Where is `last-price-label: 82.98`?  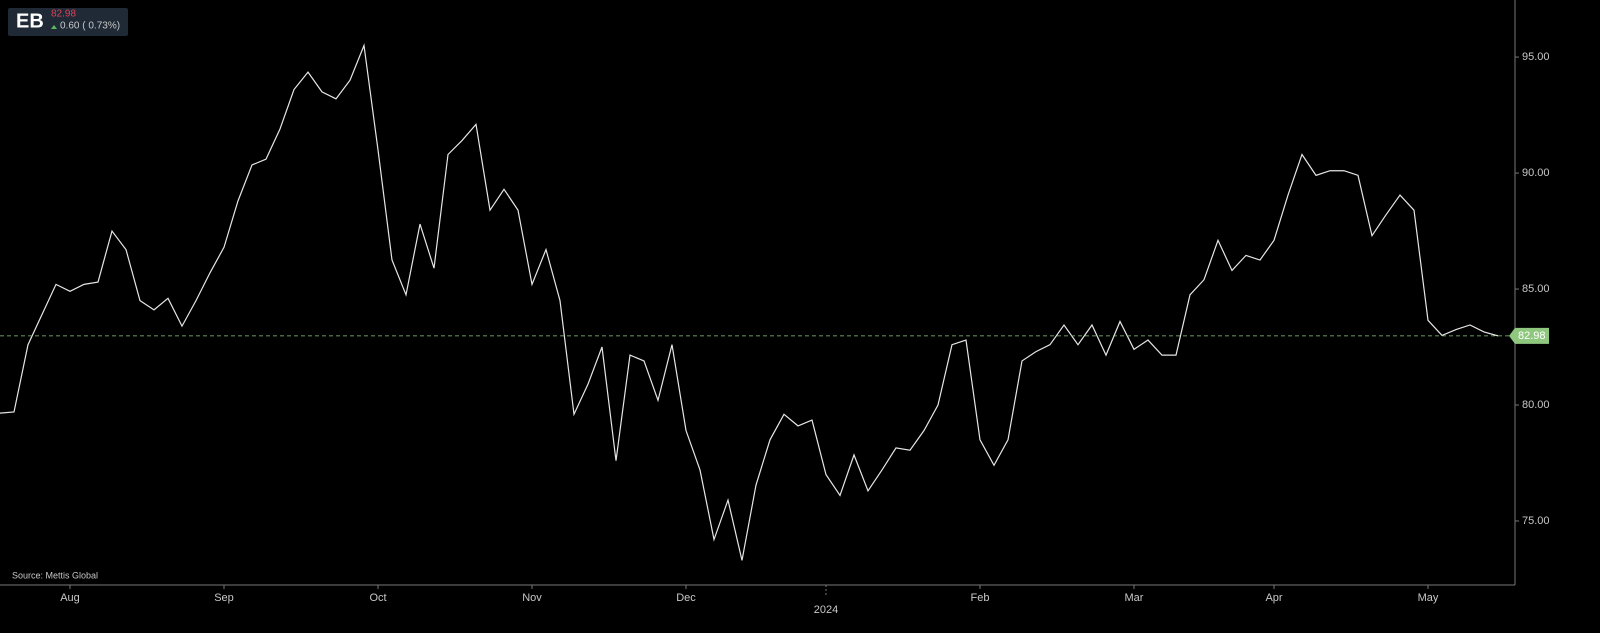
last-price-label: 82.98 is located at coordinates (1532, 336).